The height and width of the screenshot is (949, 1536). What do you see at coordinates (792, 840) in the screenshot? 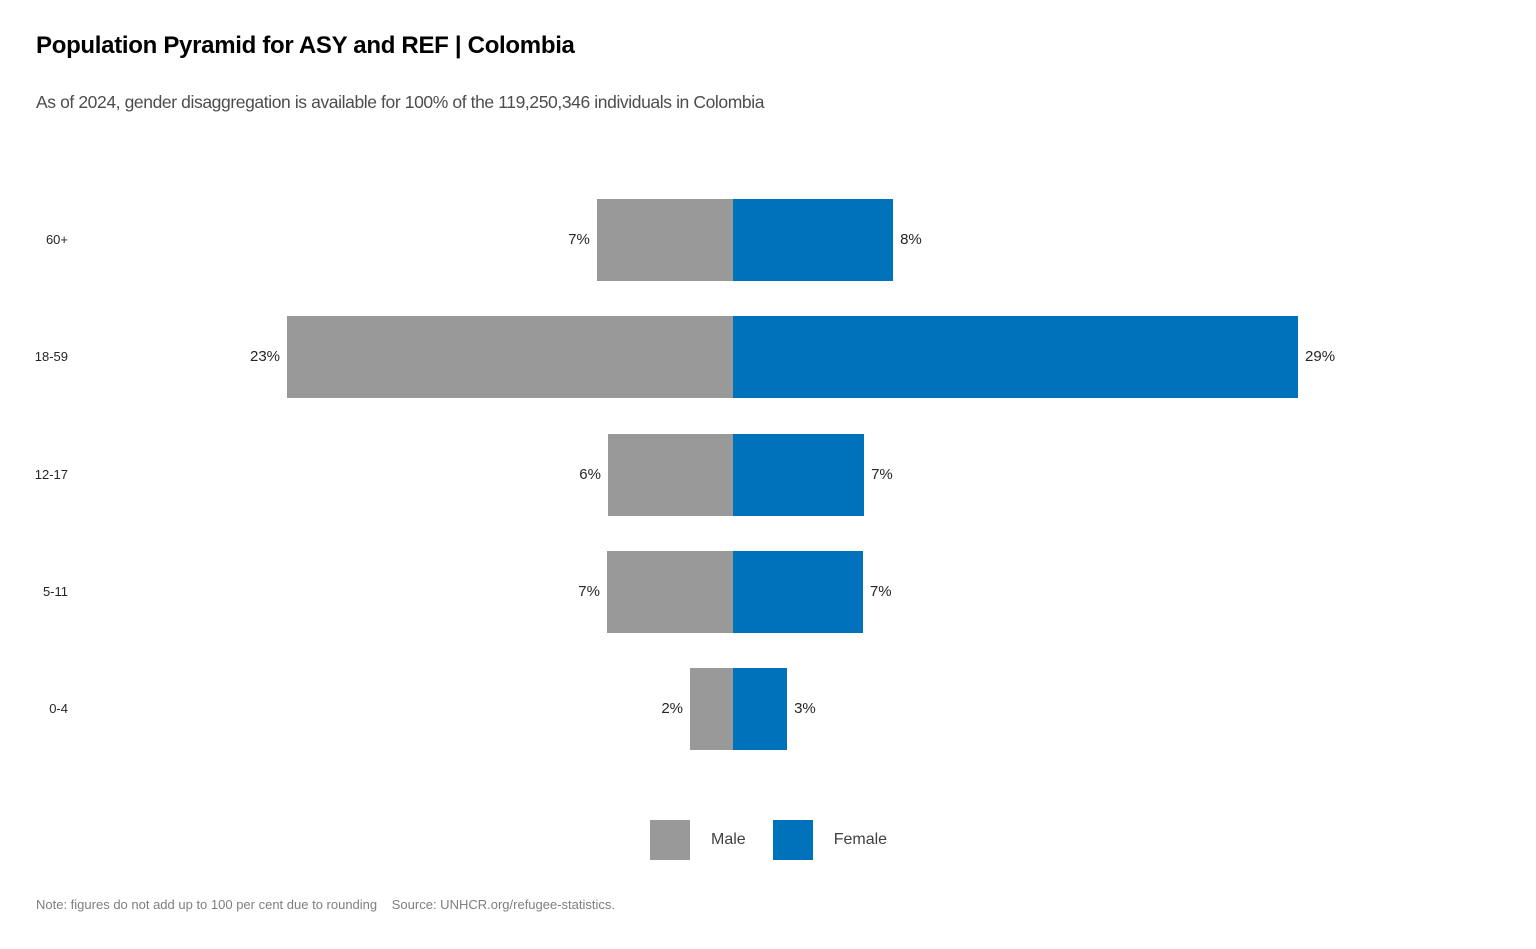
I see `female-legend-swatch` at bounding box center [792, 840].